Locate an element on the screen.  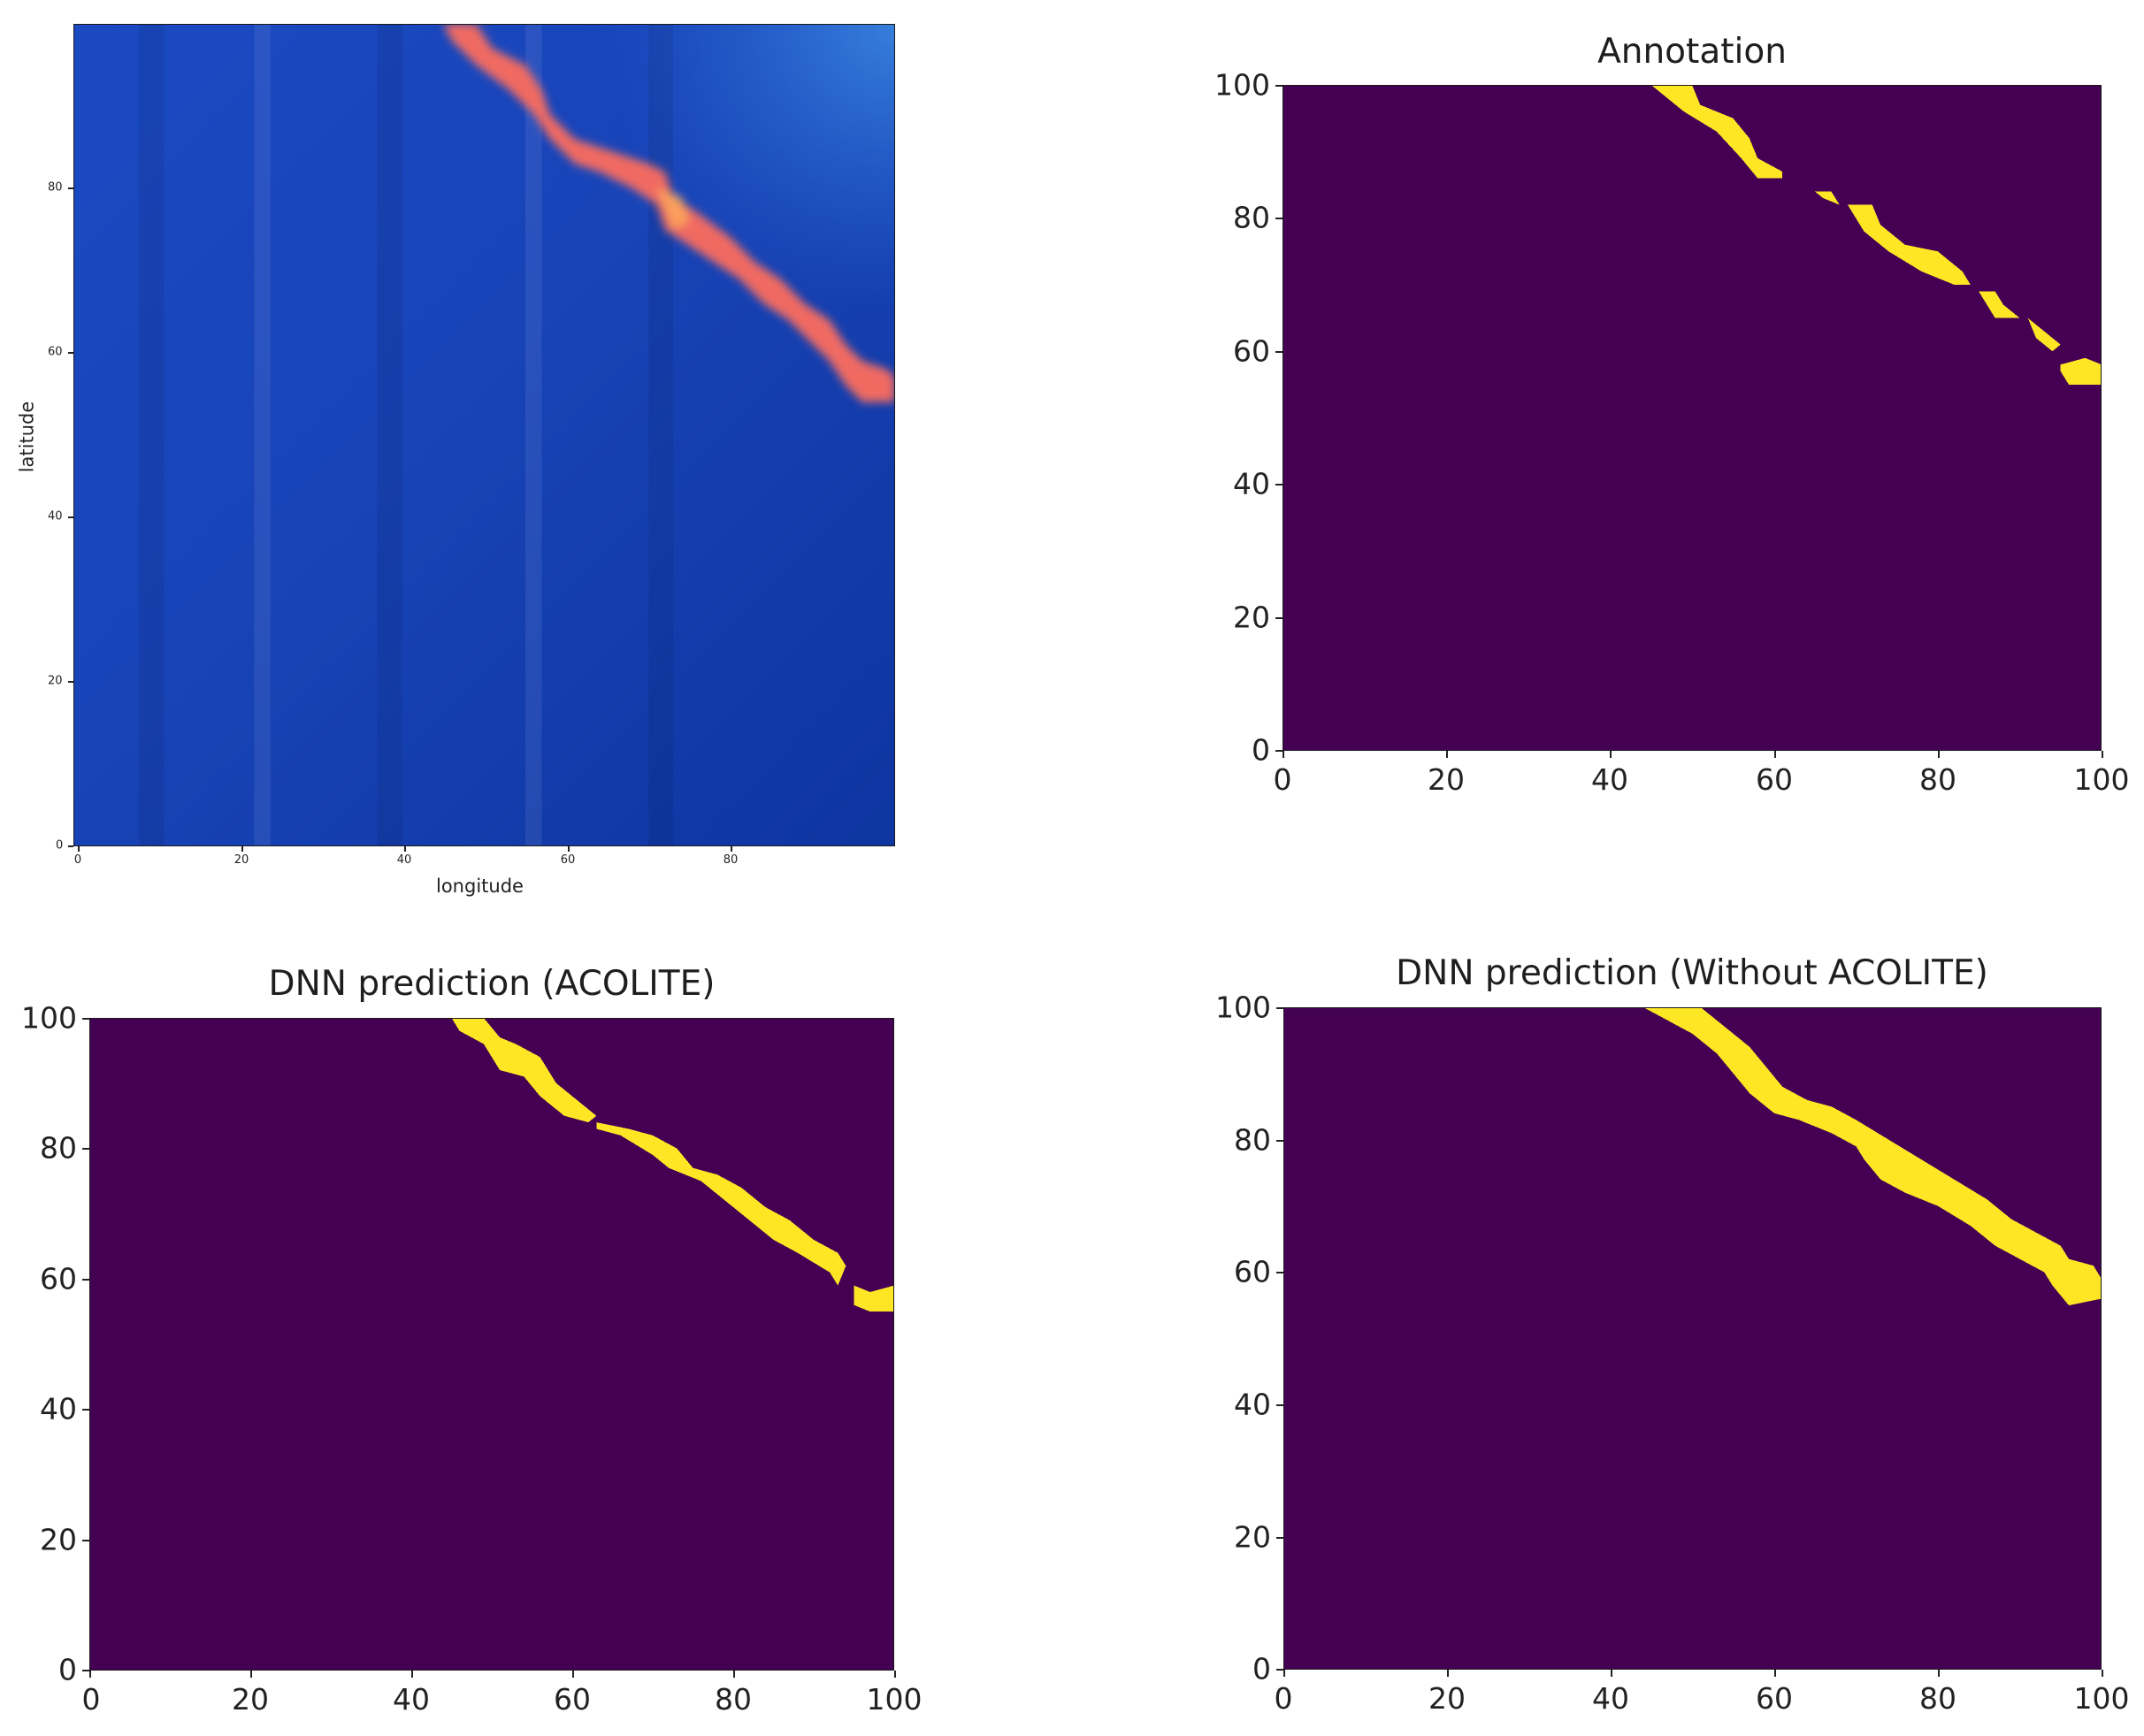
dnn-acolite-mask is located at coordinates (491, 1344).